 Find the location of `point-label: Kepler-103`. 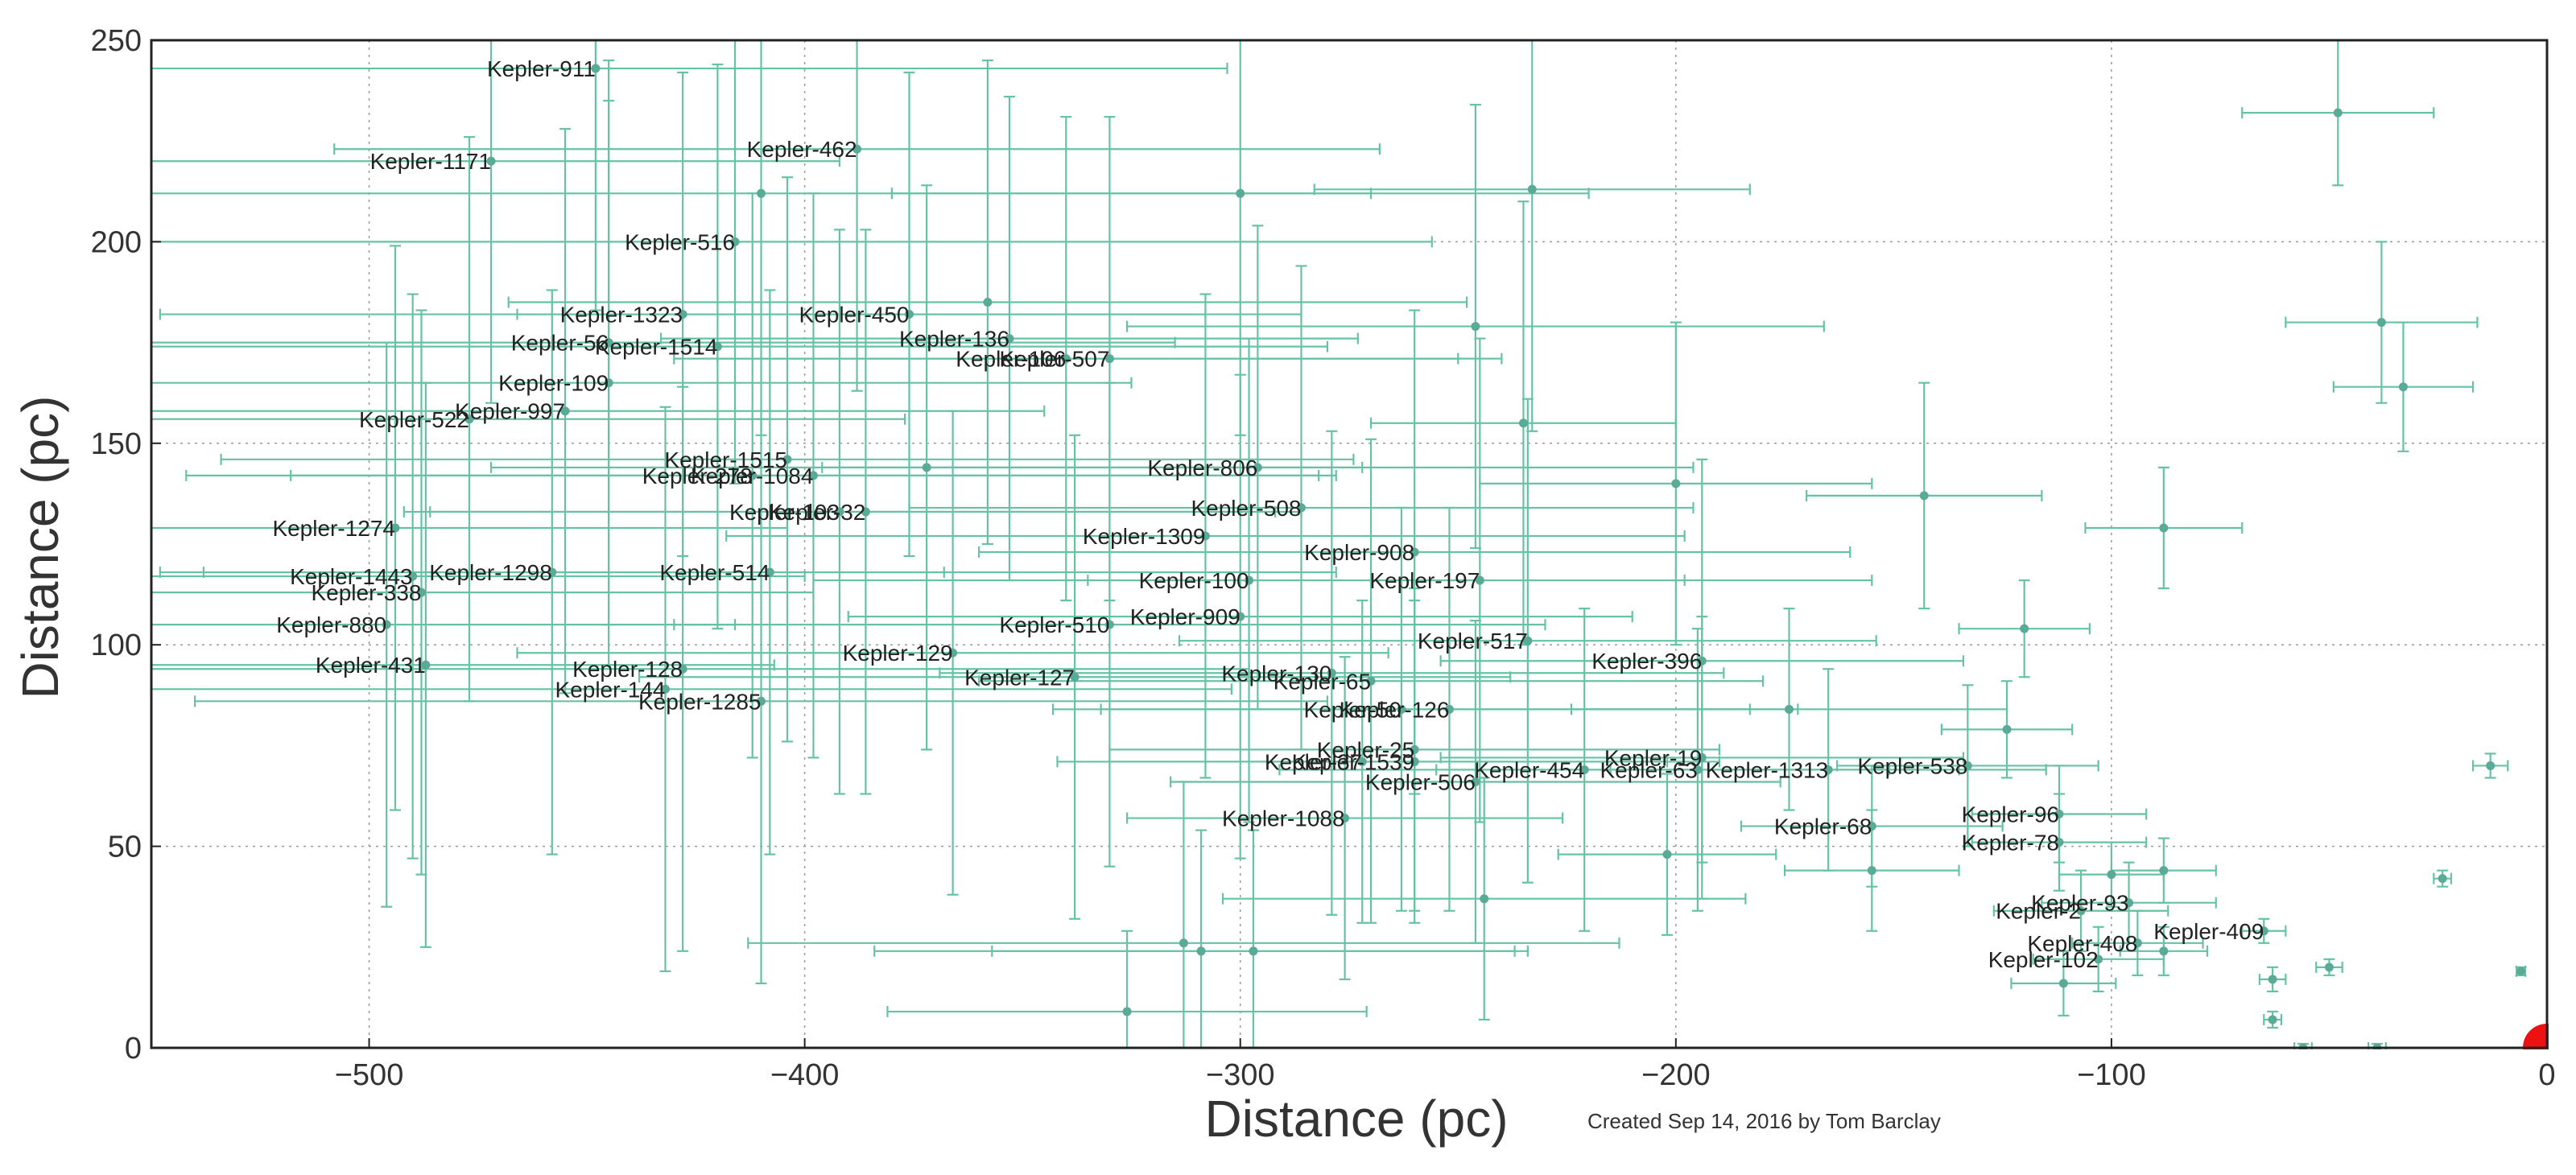

point-label: Kepler-103 is located at coordinates (784, 512).